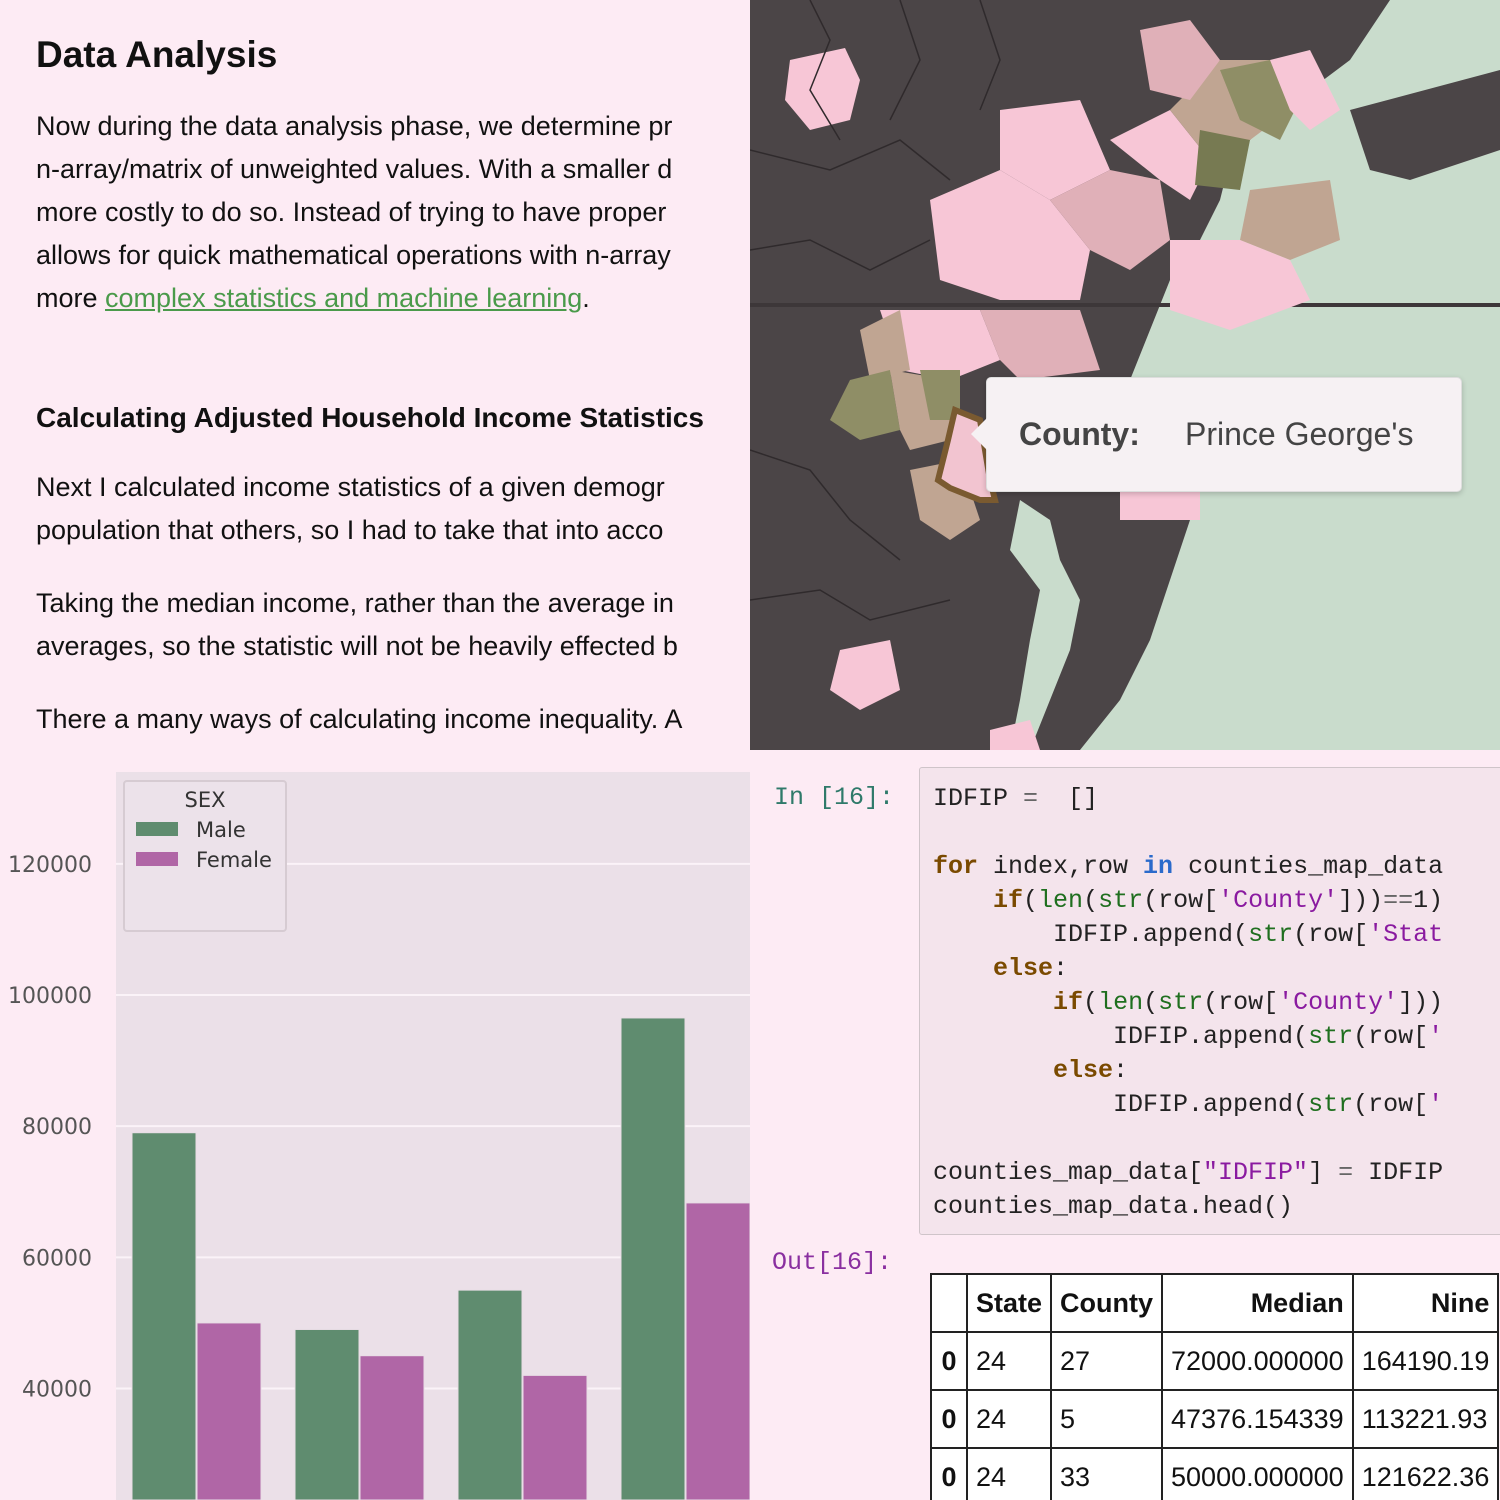 The height and width of the screenshot is (1500, 1500). Describe the element at coordinates (71, 298) in the screenshot. I see `paragraph-text: more` at that location.